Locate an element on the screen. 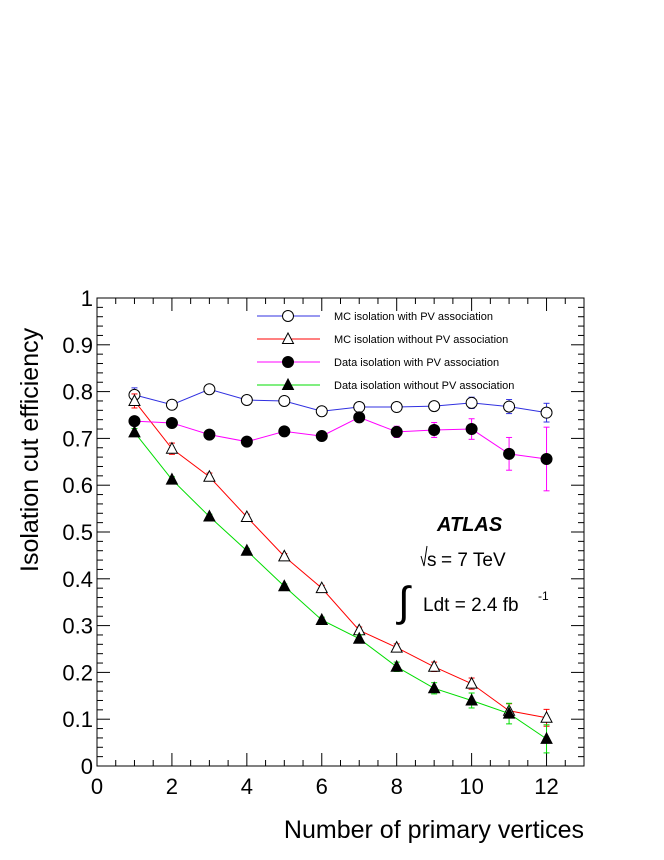  luminosity-exponent: -1 is located at coordinates (543, 596).